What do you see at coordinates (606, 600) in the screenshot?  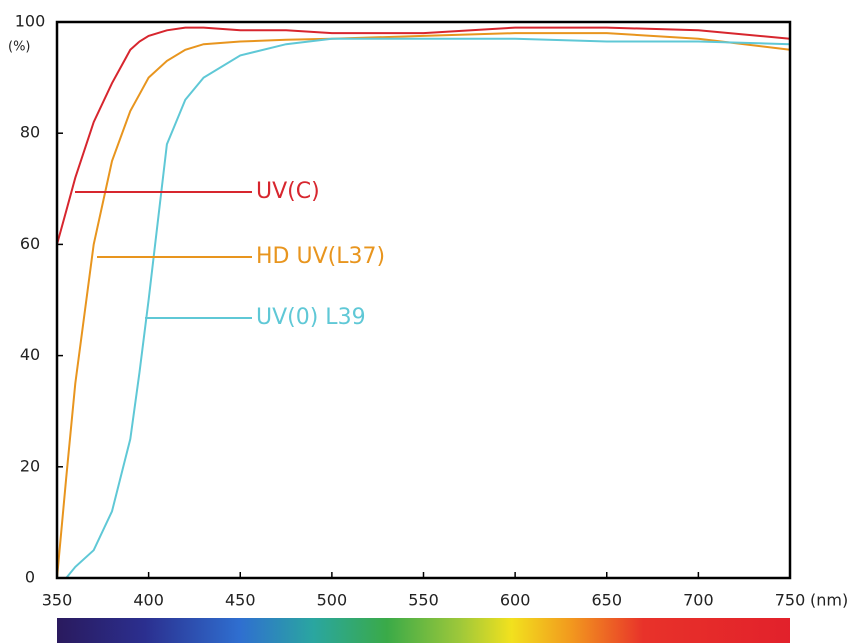 I see `x-tick-label: 650` at bounding box center [606, 600].